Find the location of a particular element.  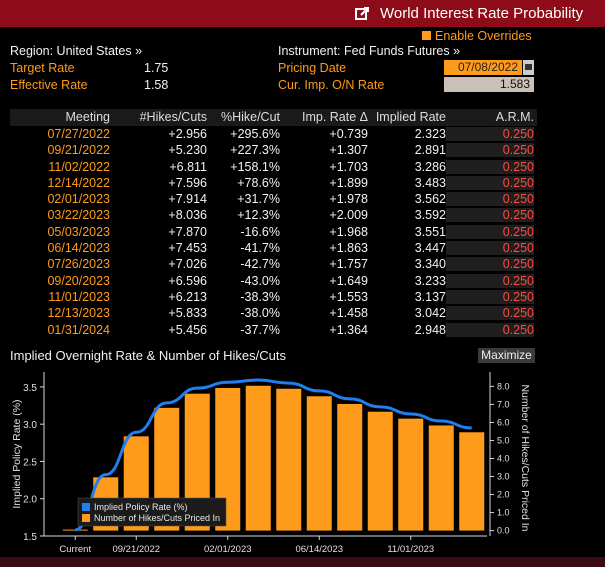

col-header-meeting: Meeting is located at coordinates (87, 117).